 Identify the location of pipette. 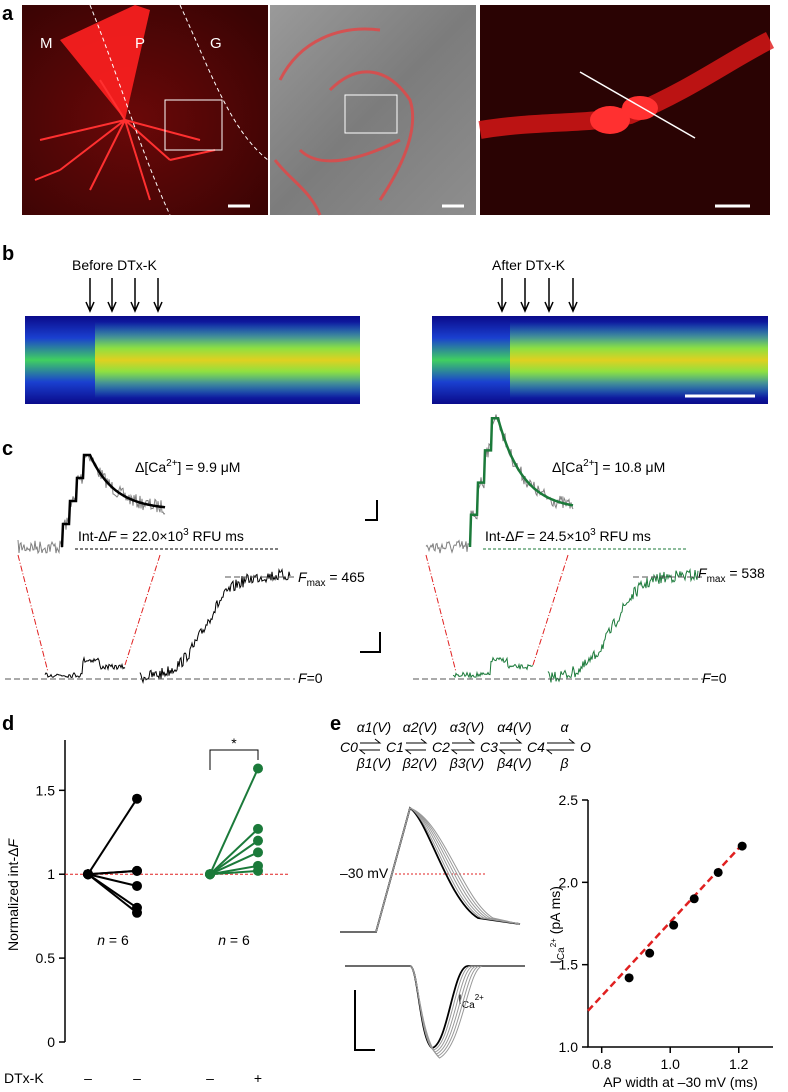
(105, 62).